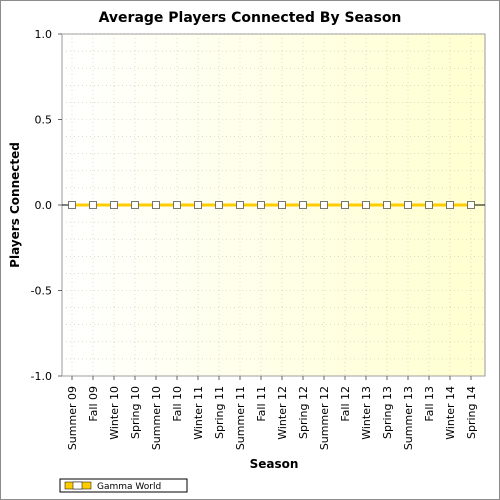 Image resolution: width=500 pixels, height=500 pixels. Describe the element at coordinates (450, 413) in the screenshot. I see `x-tick-label: Winter 14` at that location.